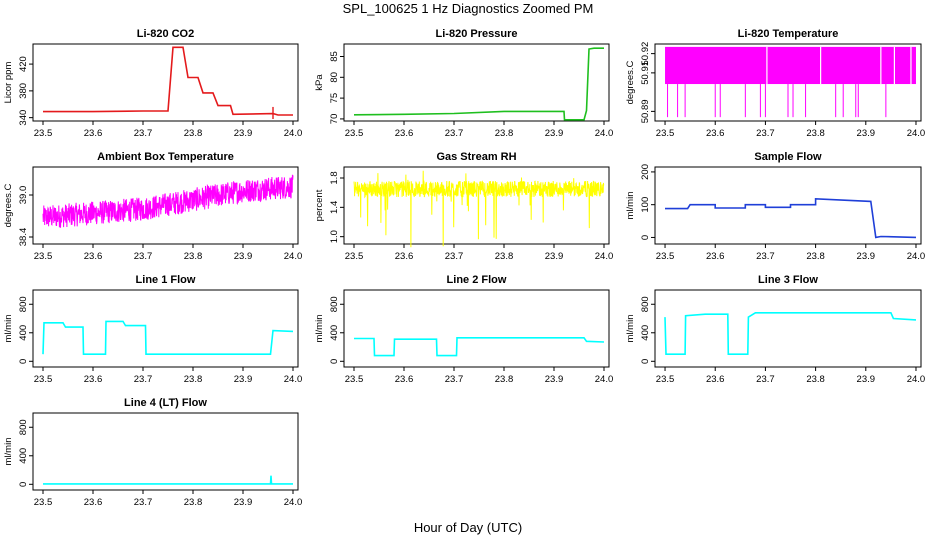  Describe the element at coordinates (645, 73) in the screenshot. I see `y-tick-label: 50.91` at that location.